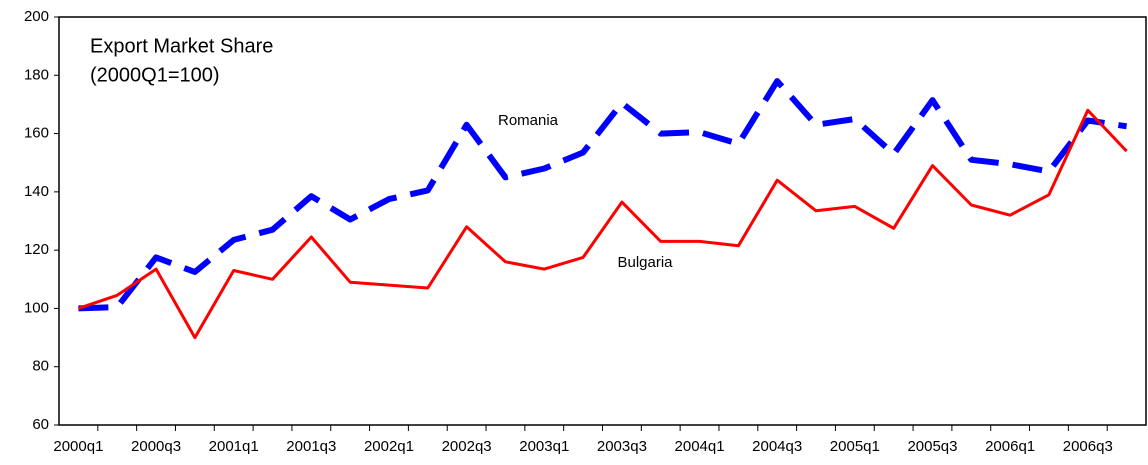 This screenshot has width=1148, height=465. What do you see at coordinates (467, 446) in the screenshot?
I see `x-tick-label: 2002q3` at bounding box center [467, 446].